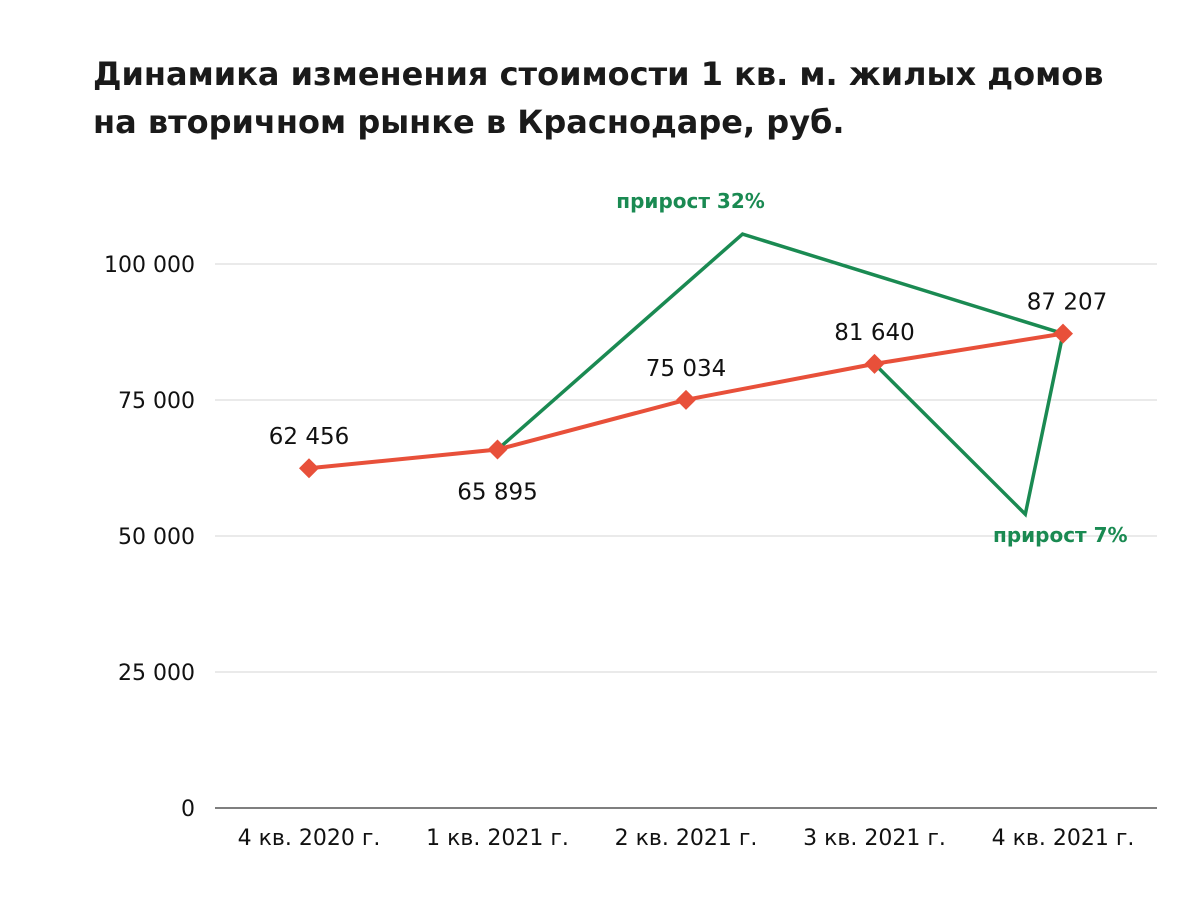 This screenshot has width=1200, height=900. I want to click on data-label: 65 895, so click(497, 493).